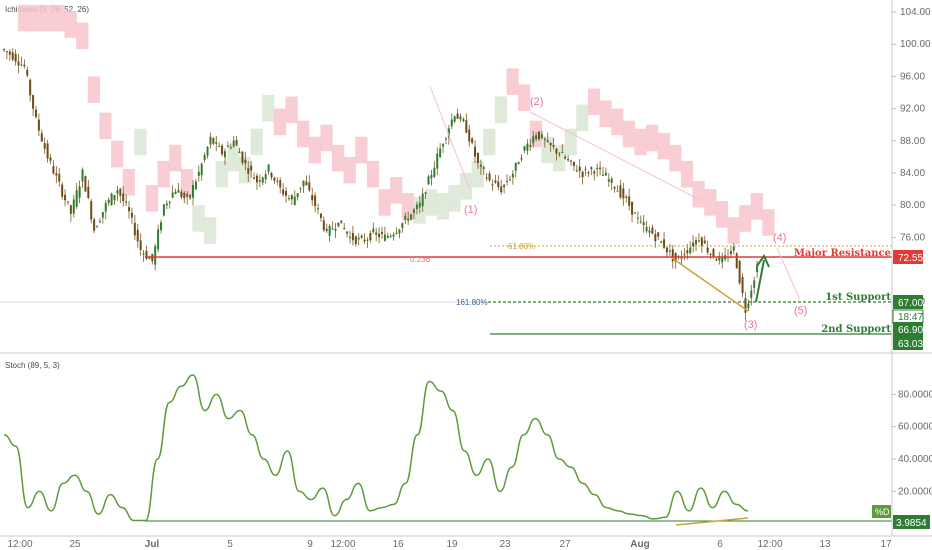 The width and height of the screenshot is (932, 550). What do you see at coordinates (886, 544) in the screenshot?
I see `x-tick-label: 17` at bounding box center [886, 544].